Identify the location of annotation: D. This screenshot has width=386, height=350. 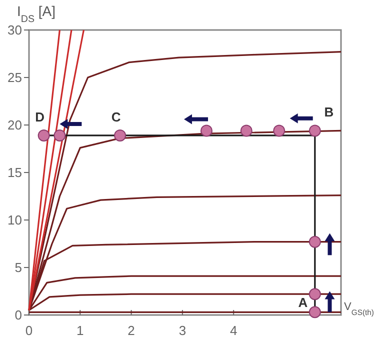
(40, 116).